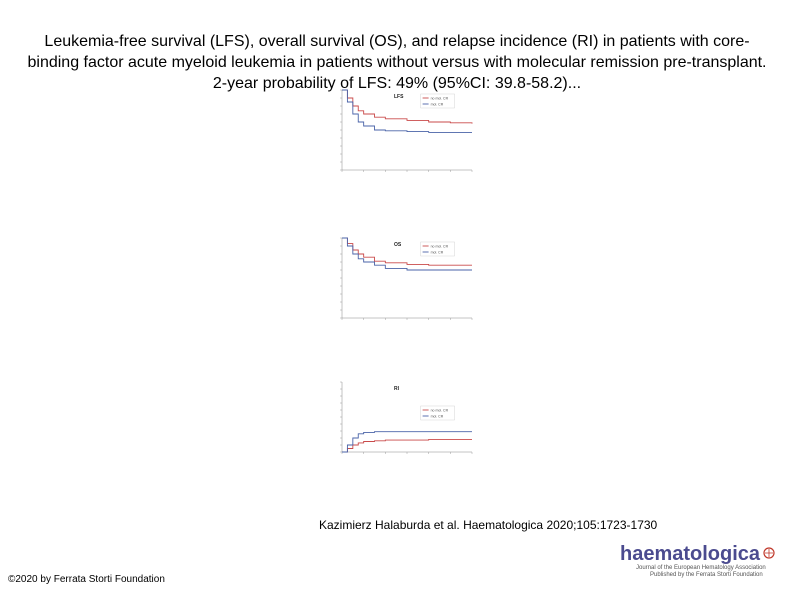 The image size is (794, 595). I want to click on chart-panel-ri: RI no mol. CR mol. CR, so click(406, 417).